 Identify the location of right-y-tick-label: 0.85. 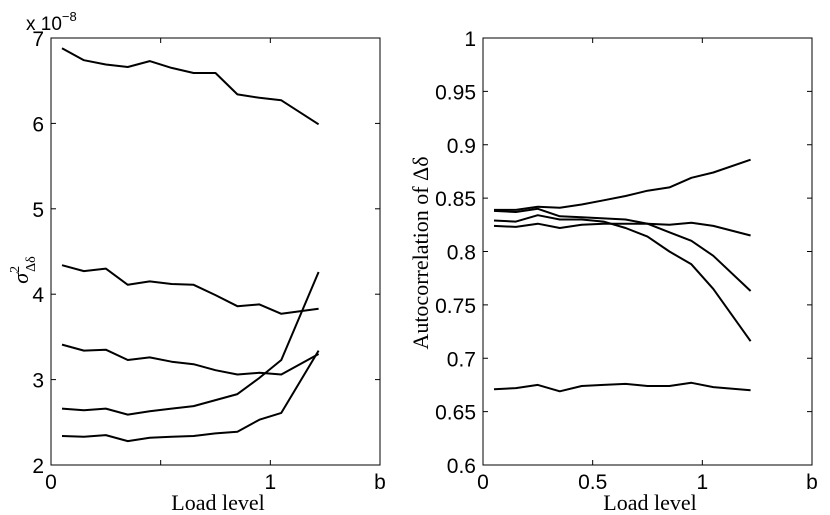
(455, 199).